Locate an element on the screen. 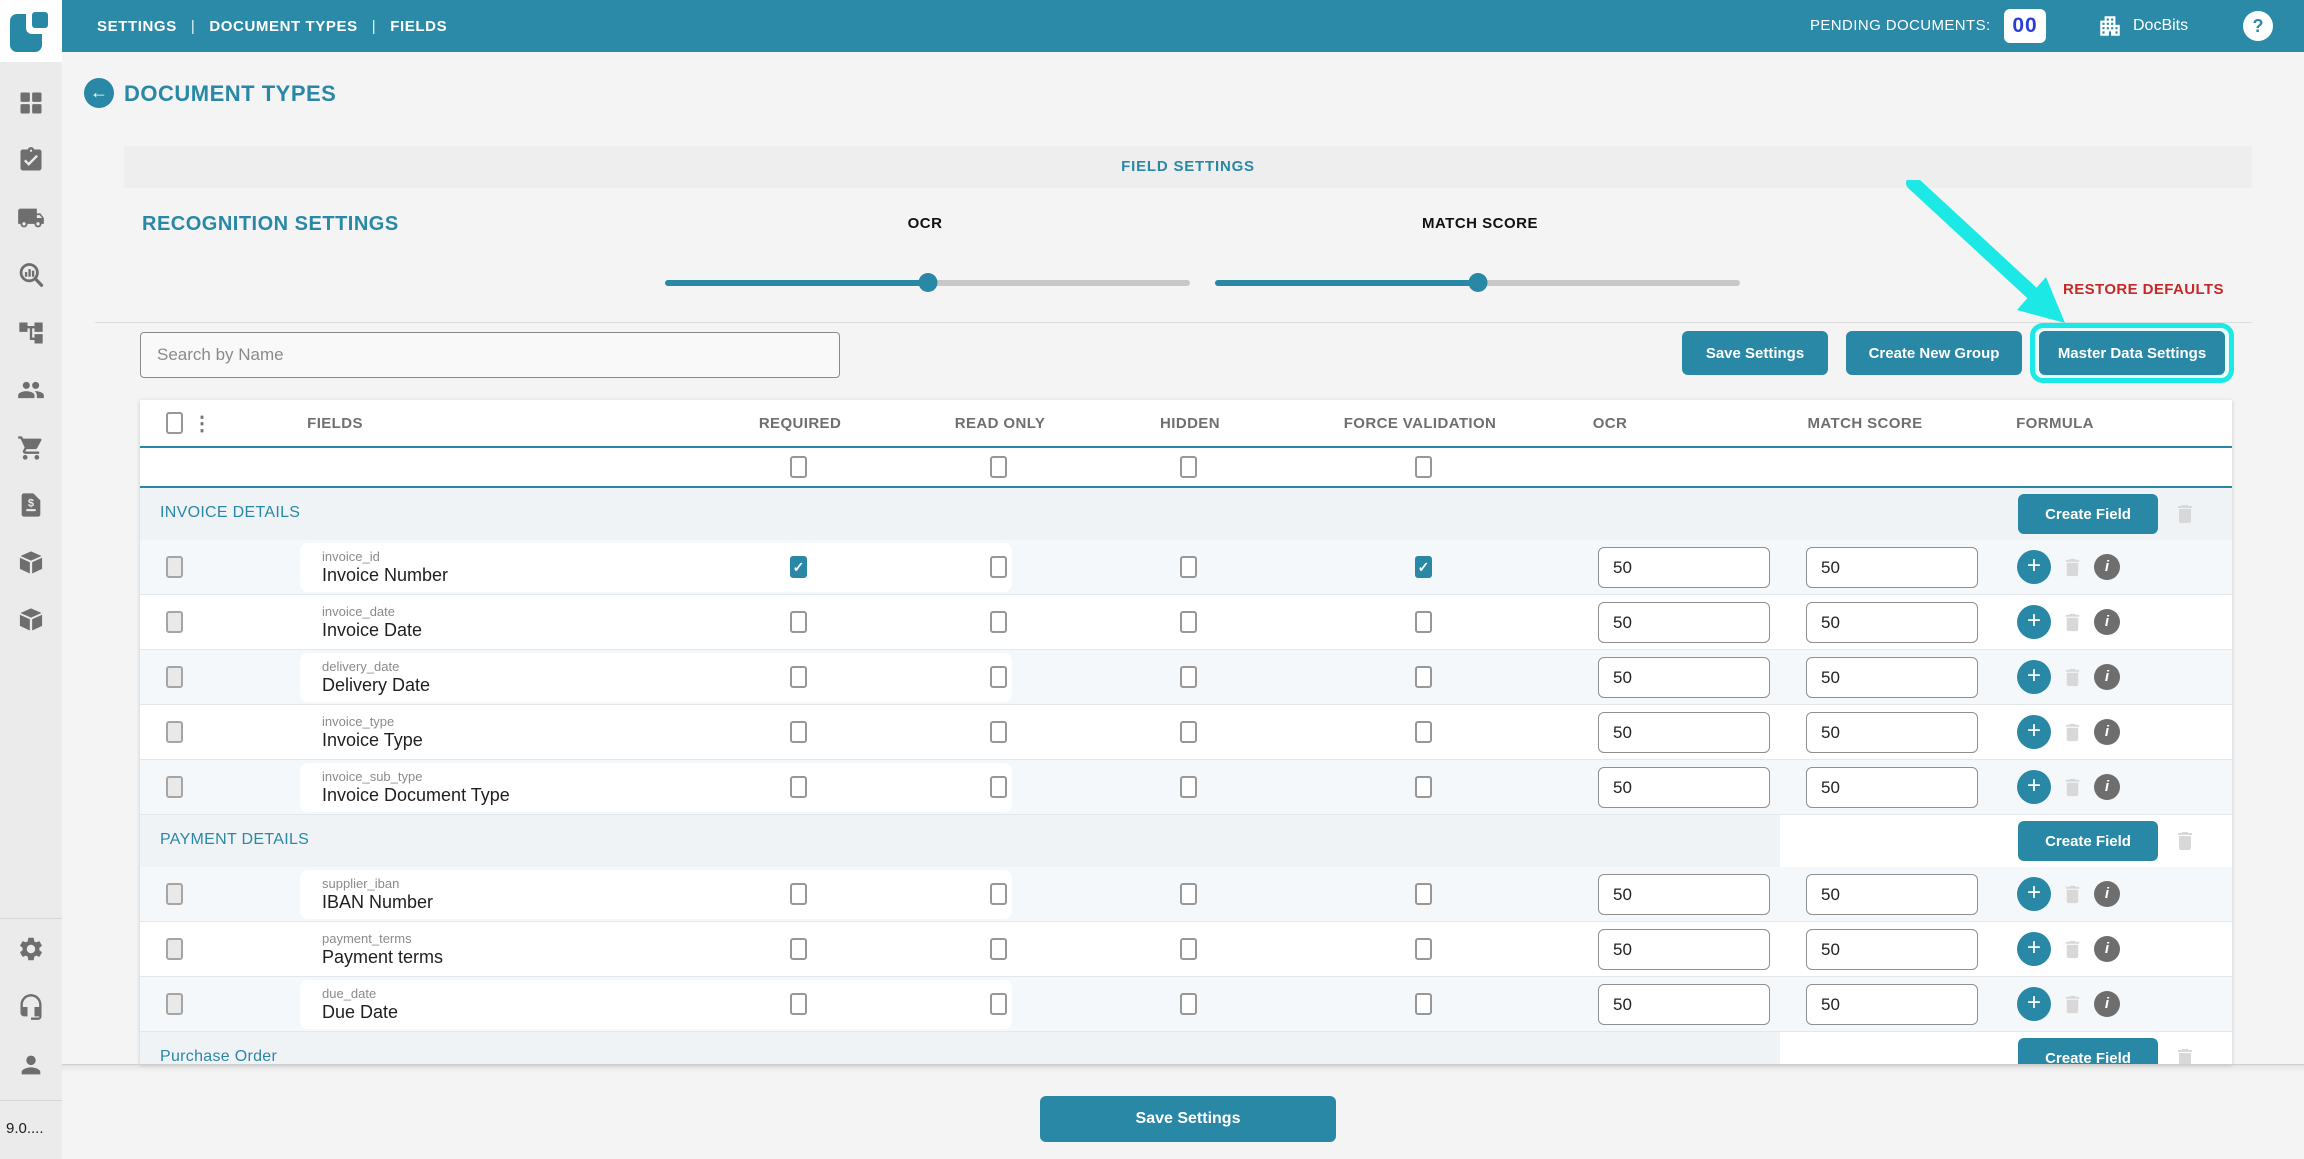 The width and height of the screenshot is (2304, 1159). filter-required-checkbox is located at coordinates (798, 467).